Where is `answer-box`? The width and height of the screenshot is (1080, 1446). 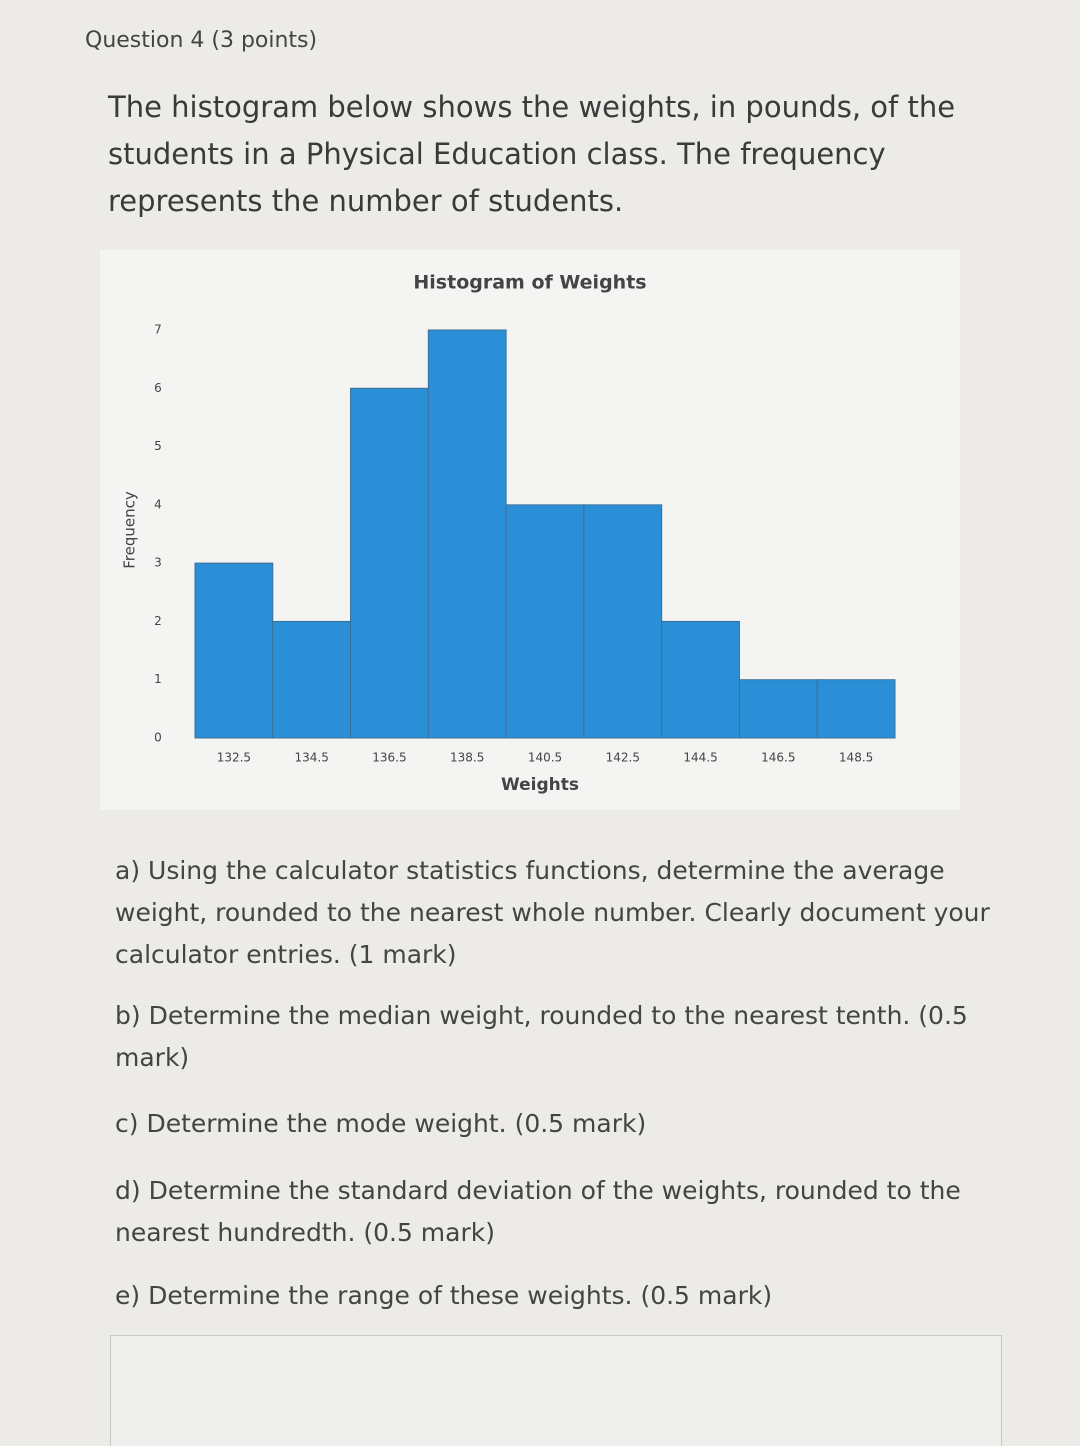 answer-box is located at coordinates (556, 1390).